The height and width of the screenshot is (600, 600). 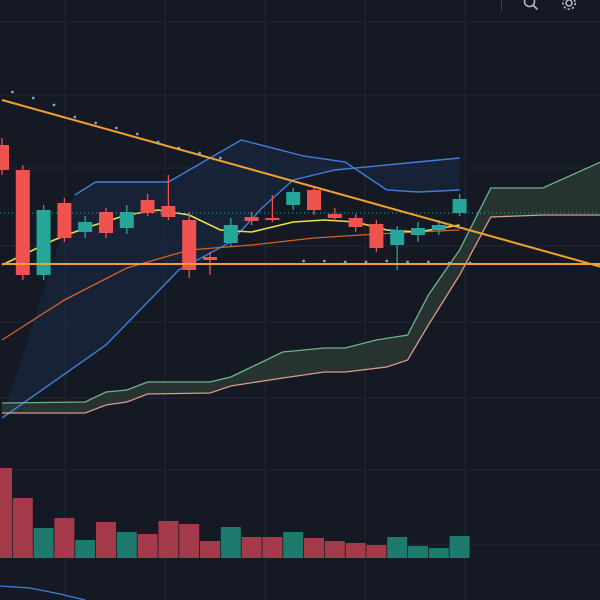 What do you see at coordinates (545, 6) in the screenshot?
I see `chart-toolbar` at bounding box center [545, 6].